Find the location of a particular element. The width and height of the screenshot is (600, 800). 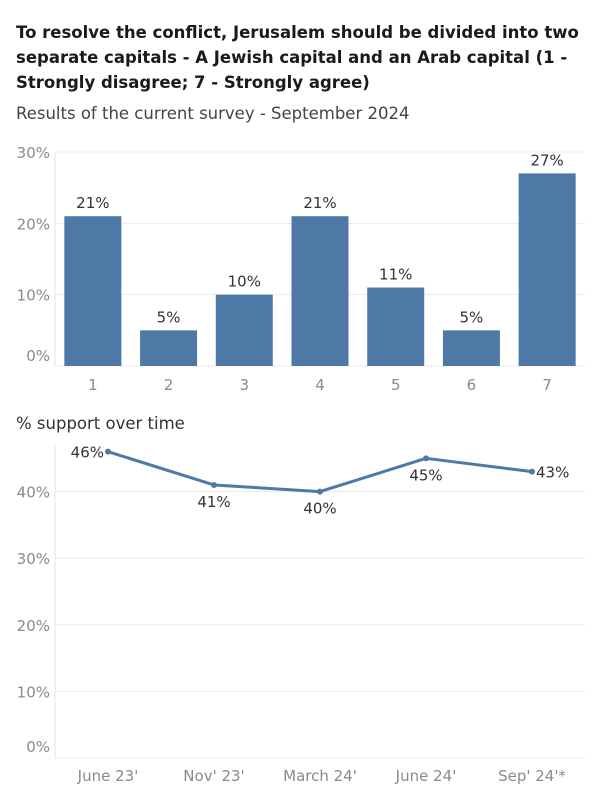

line-data-label: 43% is located at coordinates (552, 473).